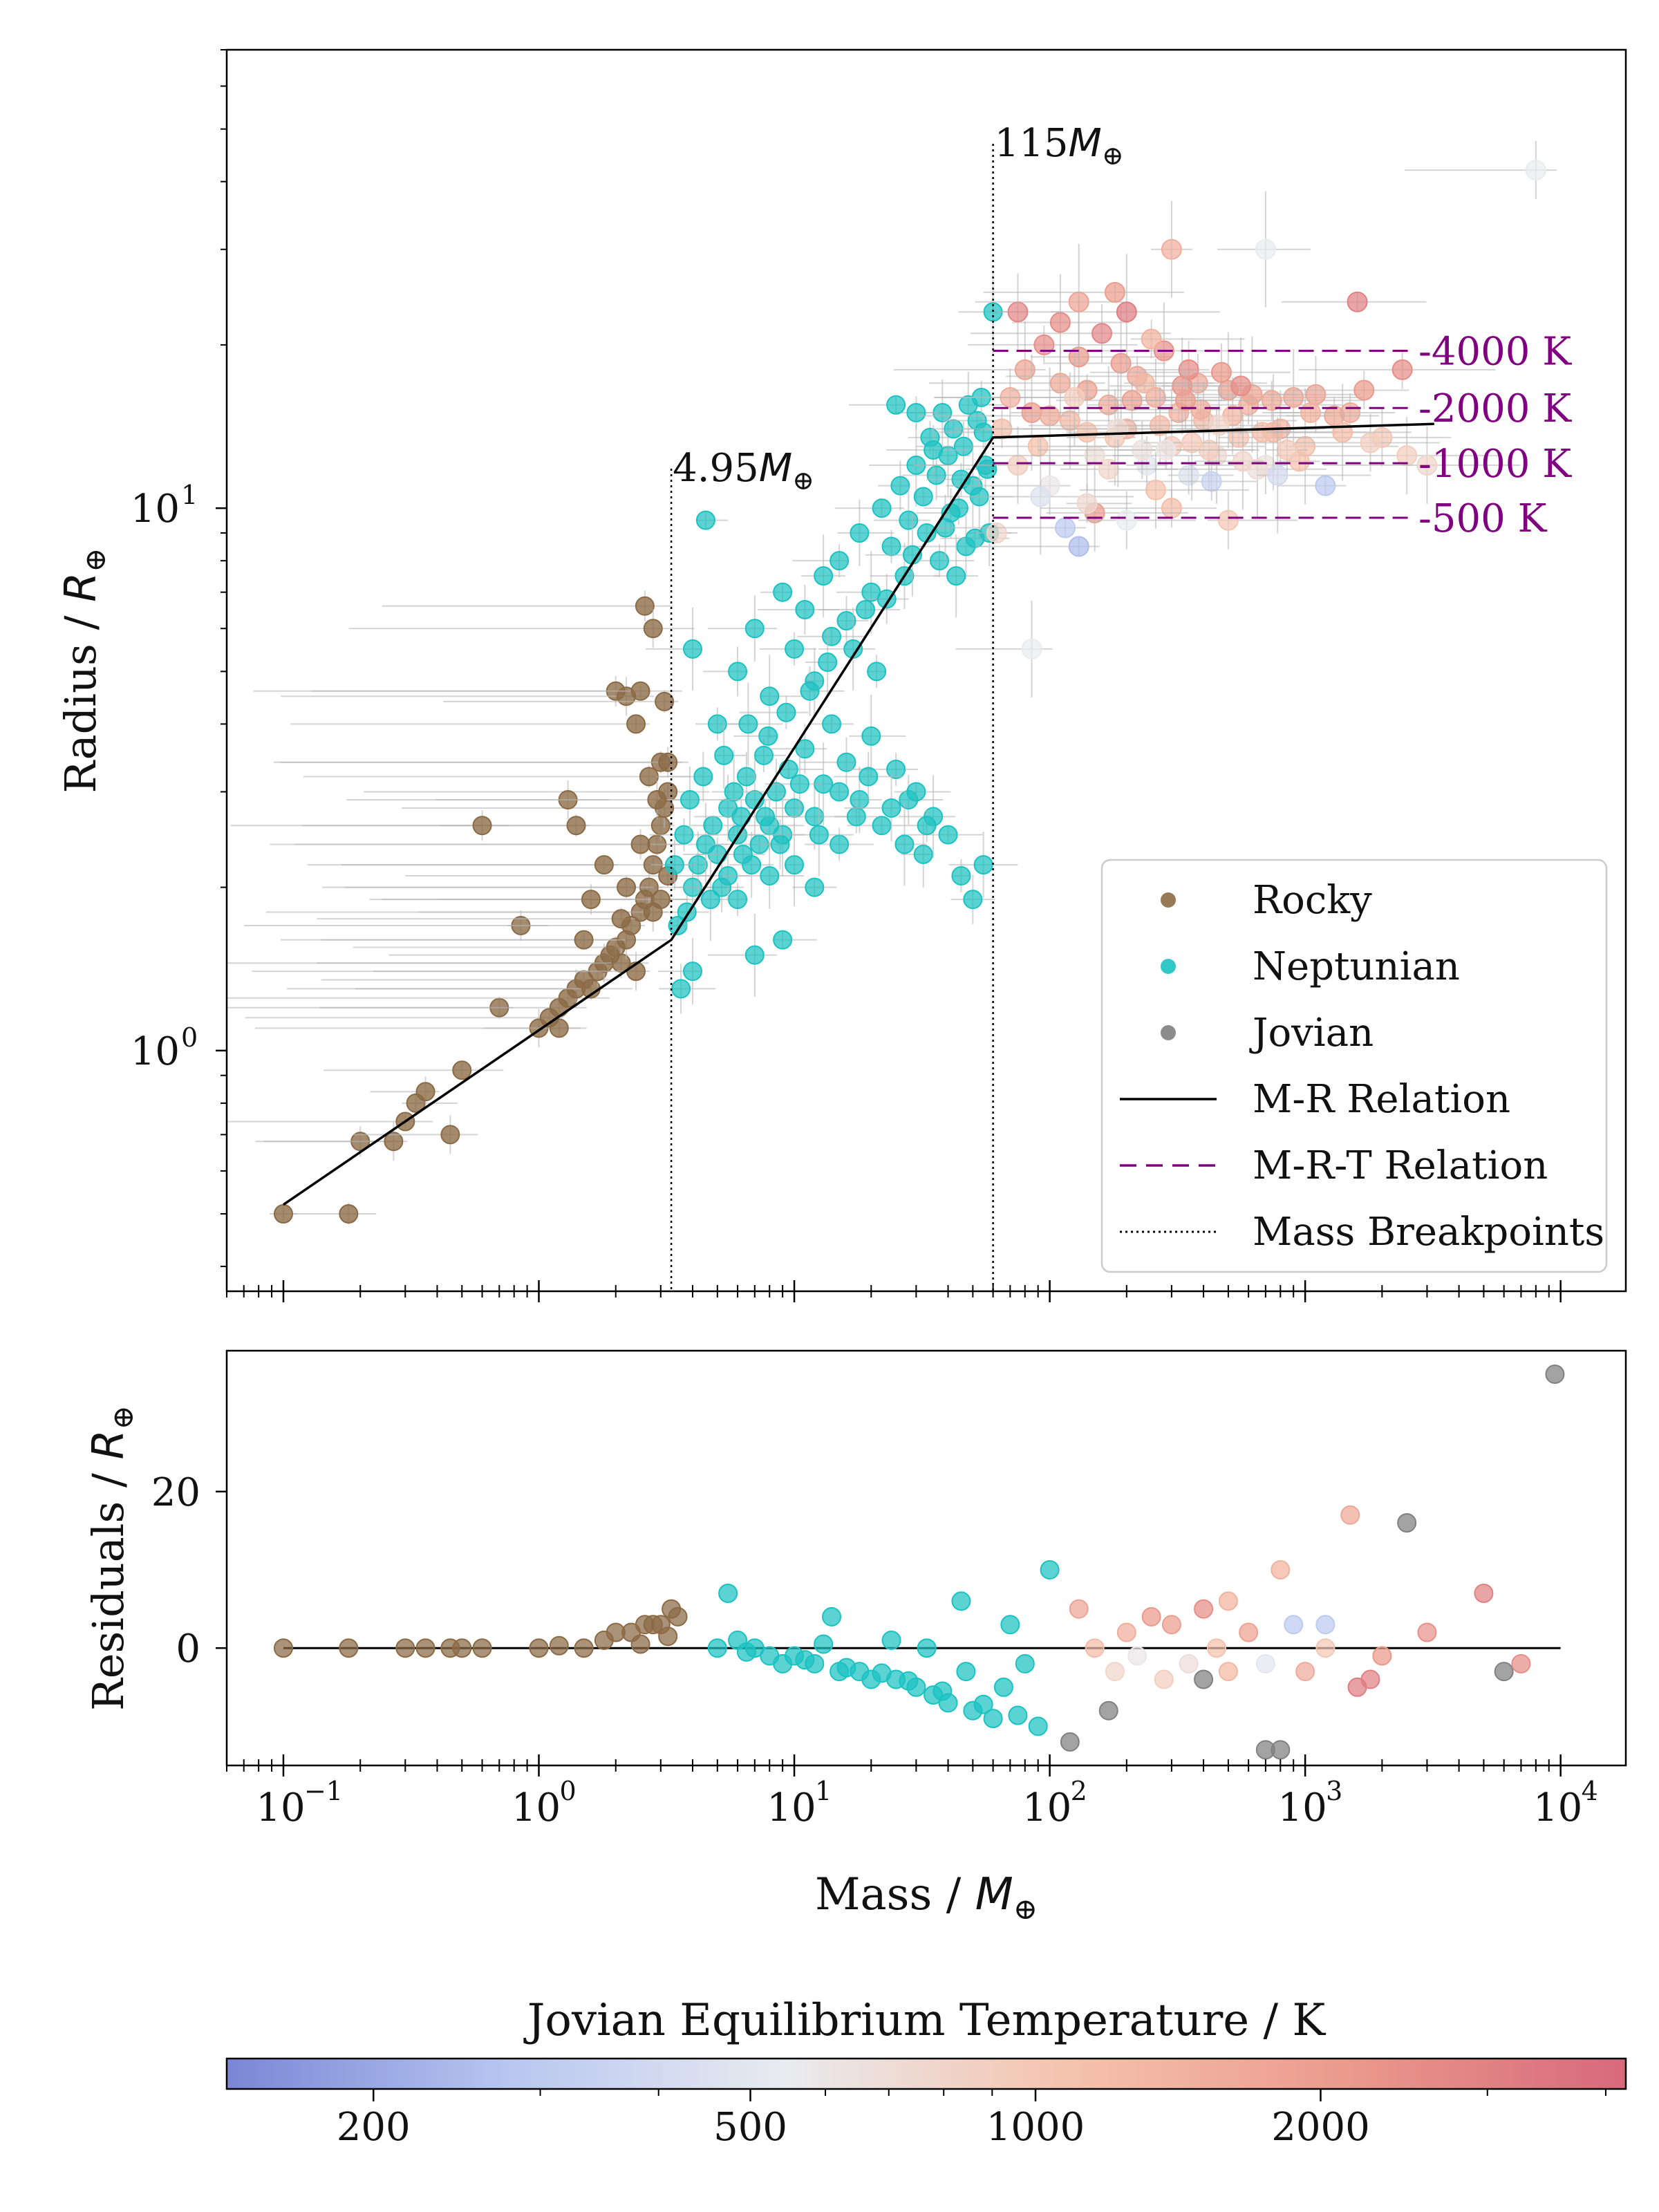 The width and height of the screenshot is (1659, 2212). What do you see at coordinates (1354, 1066) in the screenshot?
I see `legend-box` at bounding box center [1354, 1066].